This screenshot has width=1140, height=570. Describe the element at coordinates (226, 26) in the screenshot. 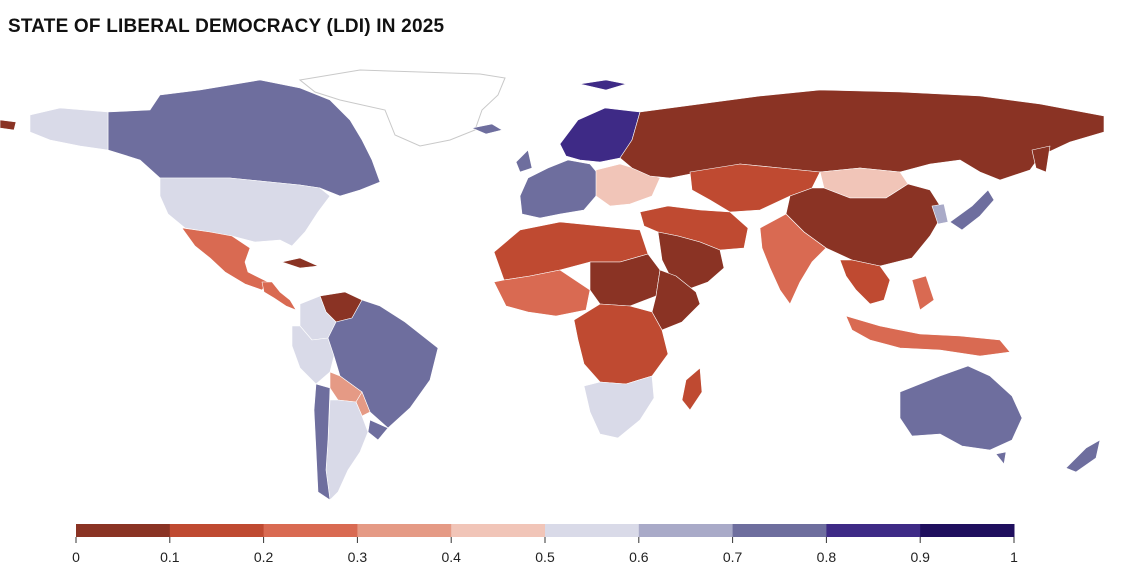

I see `map-title: STATE OF LIBERAL DEMOCRACY (LDI) IN 2025` at that location.